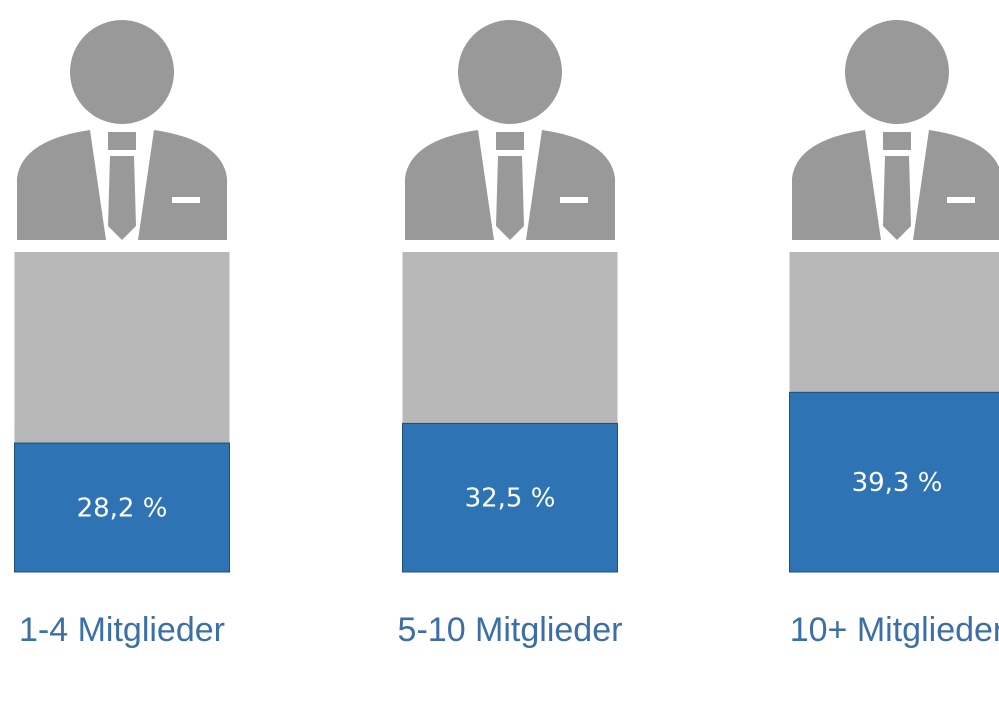 The image size is (999, 711). I want to click on category-label: 5-10 Mitglieder, so click(510, 630).